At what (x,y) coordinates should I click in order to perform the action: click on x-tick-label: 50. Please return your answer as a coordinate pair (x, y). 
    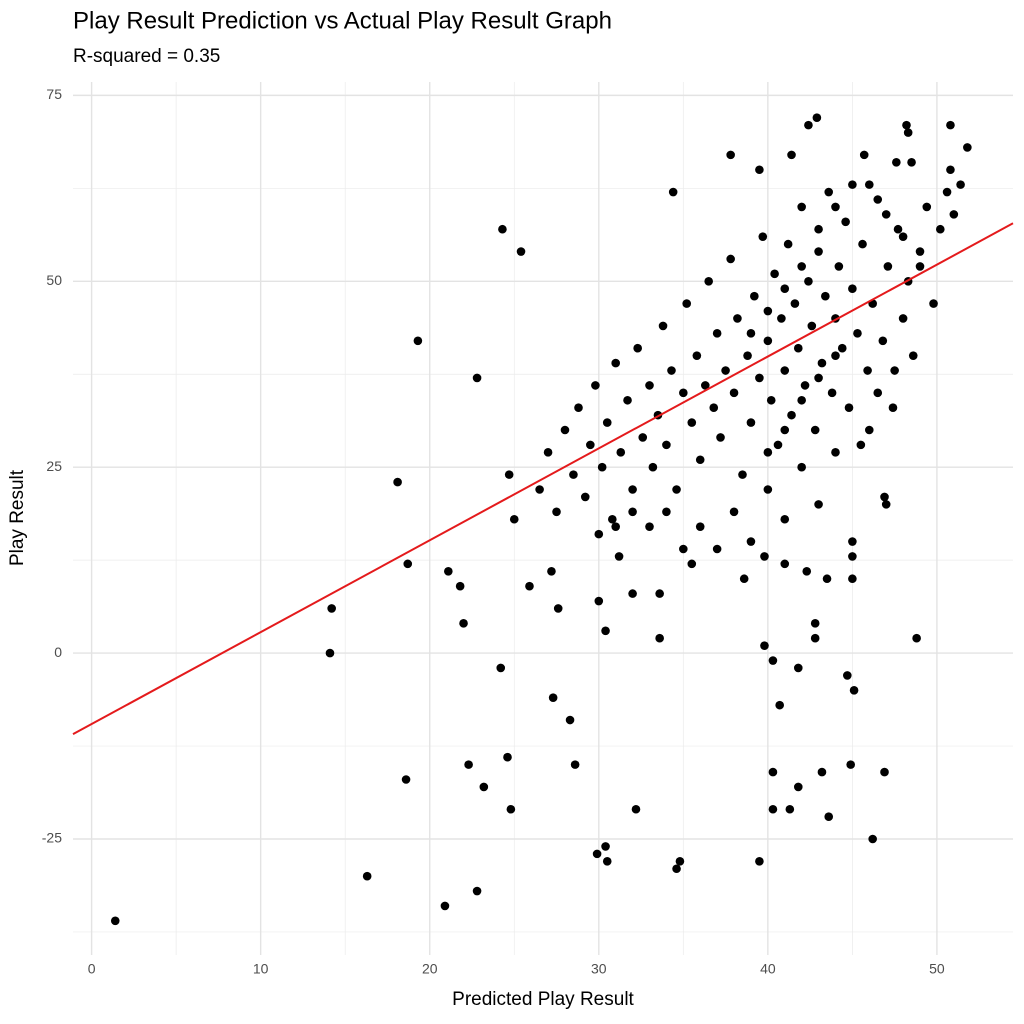
    Looking at the image, I should click on (937, 969).